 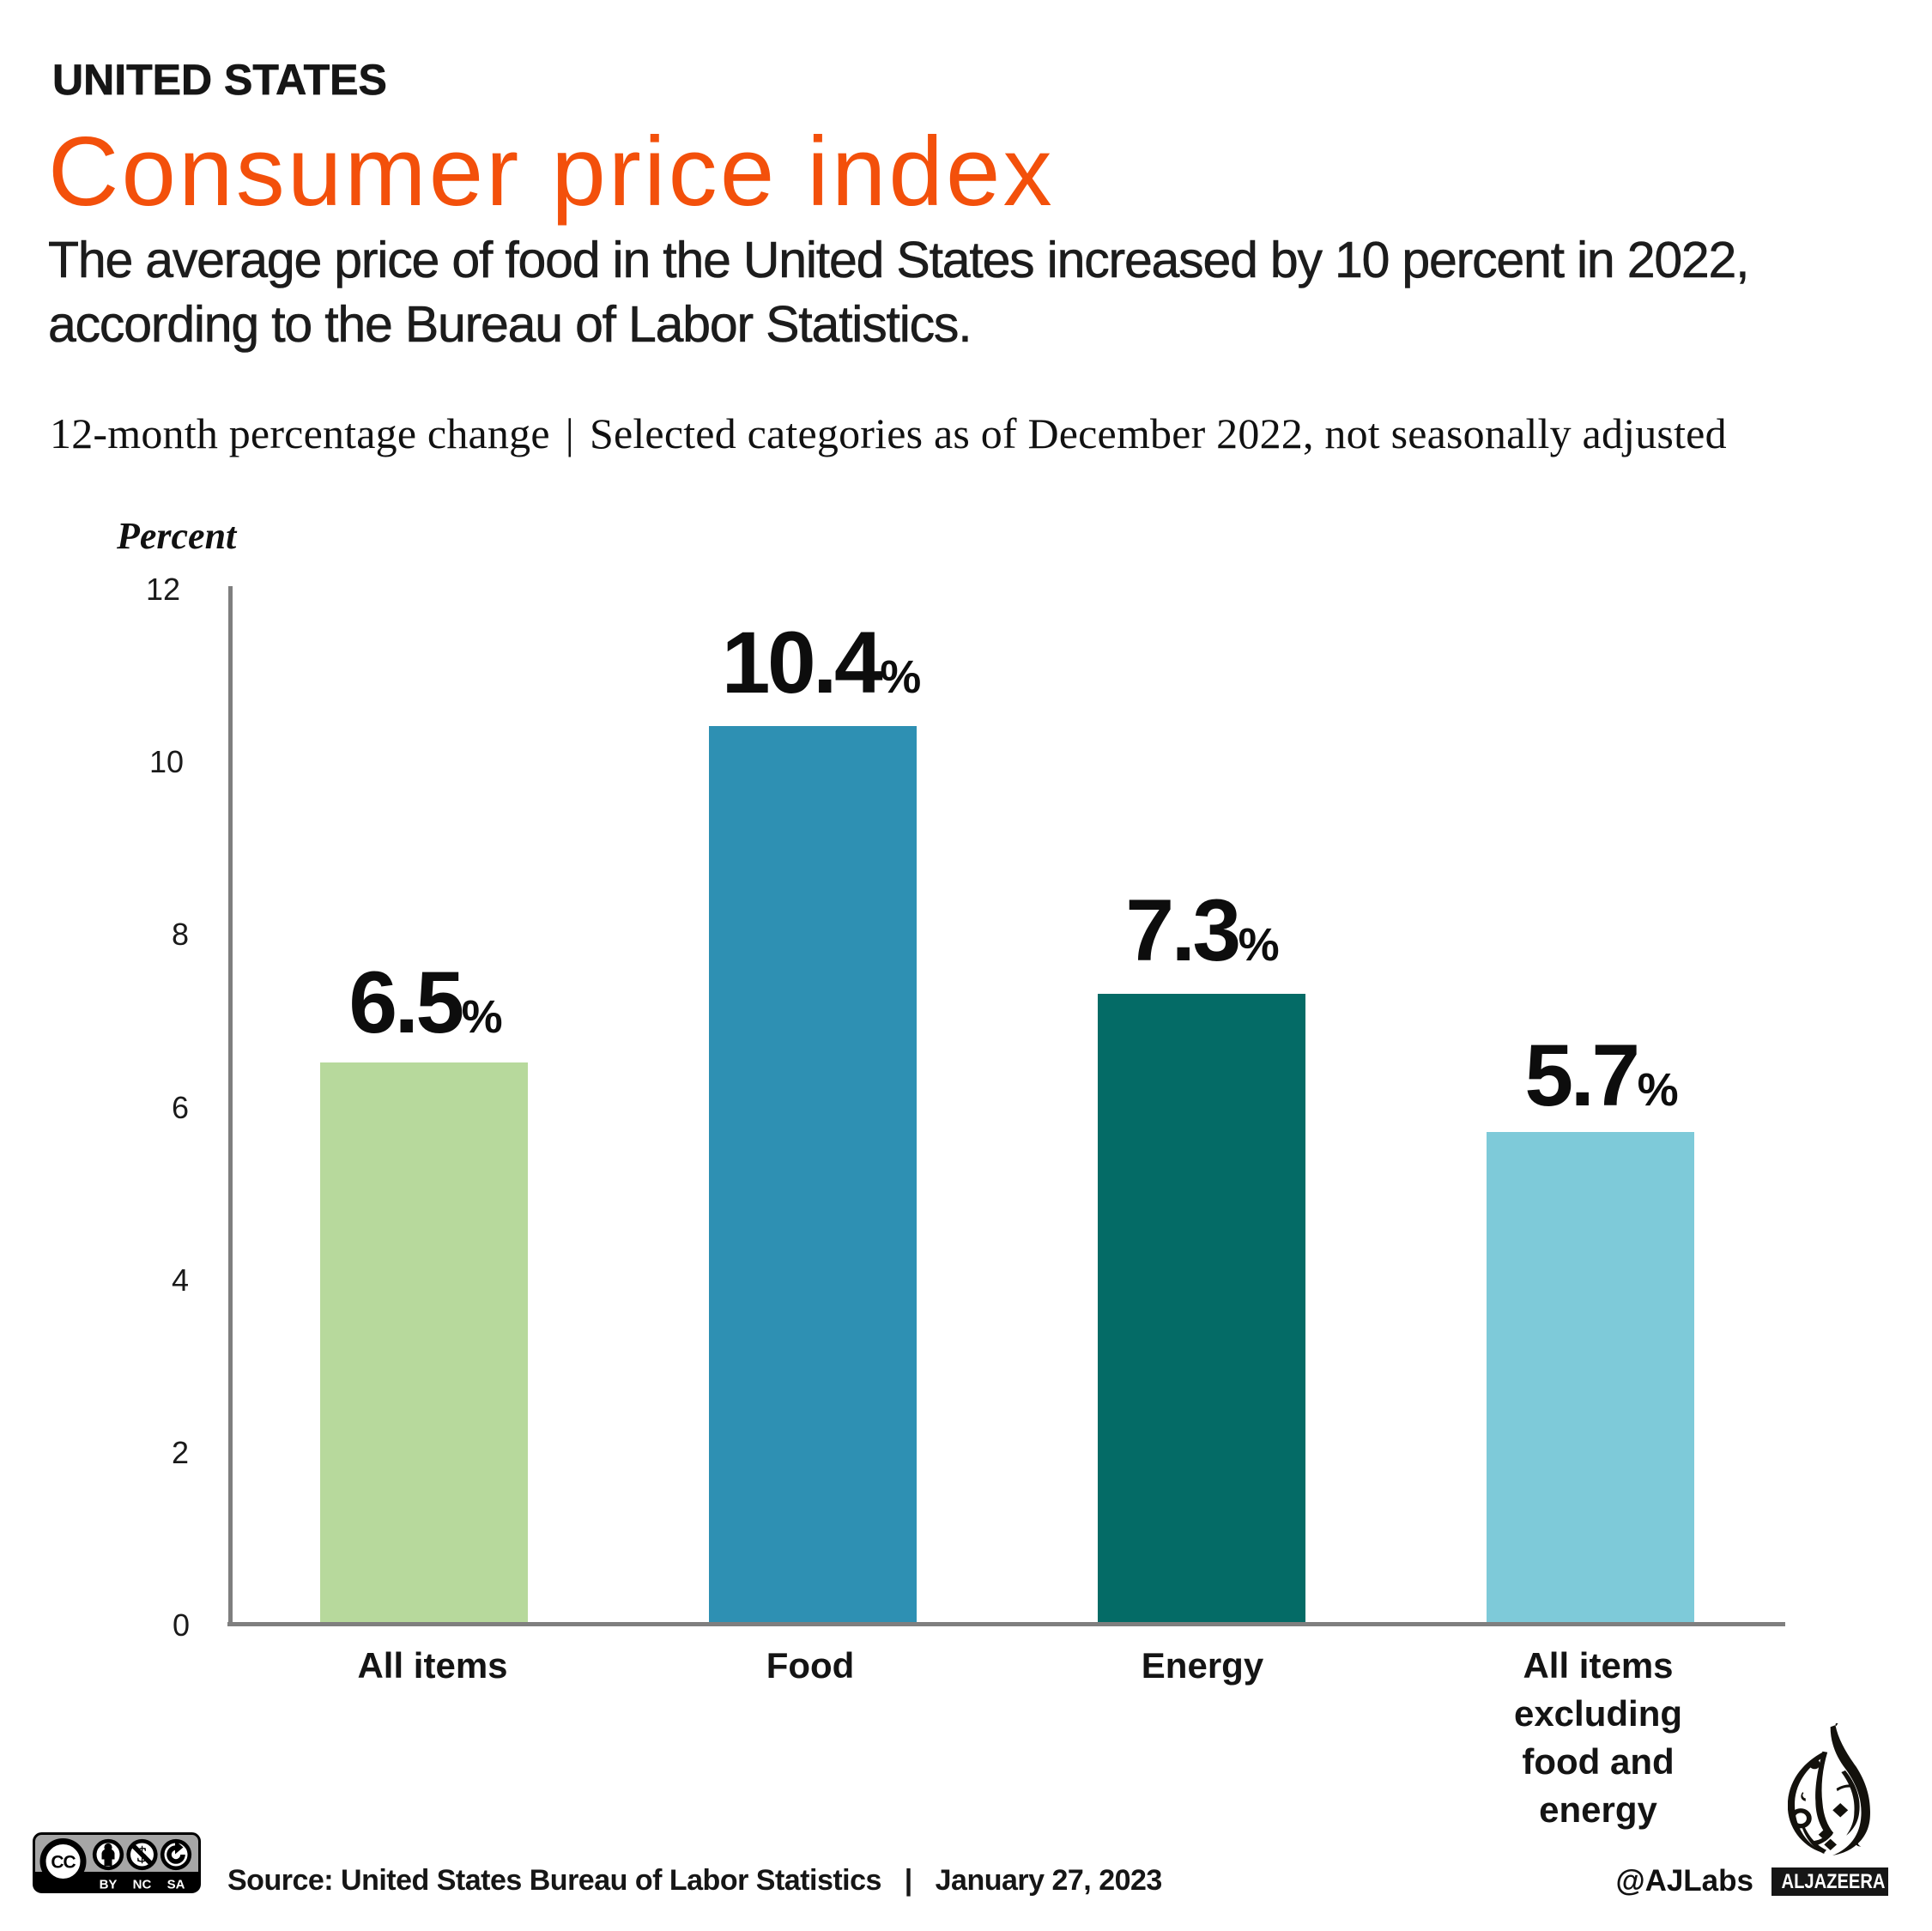 I want to click on svg-text: CC, so click(x=64, y=1863).